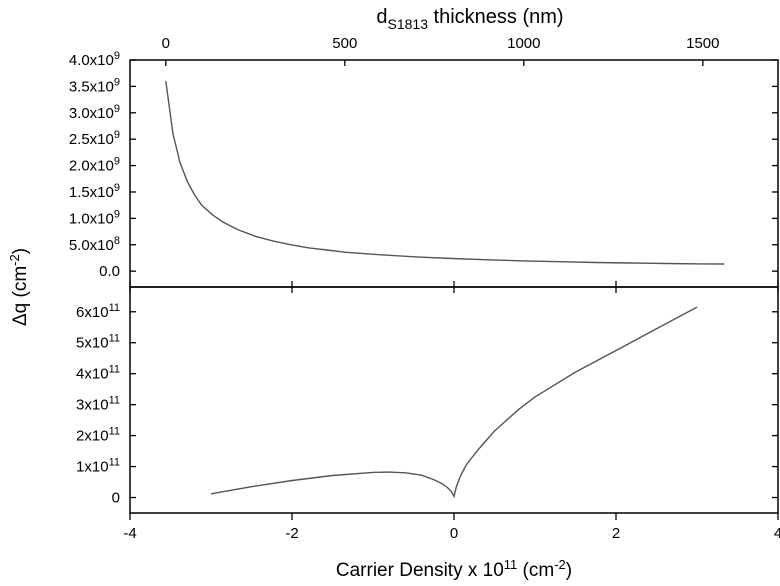 This screenshot has width=780, height=586. I want to click on bottom-ytick-label-mant: 1x10, so click(92, 467).